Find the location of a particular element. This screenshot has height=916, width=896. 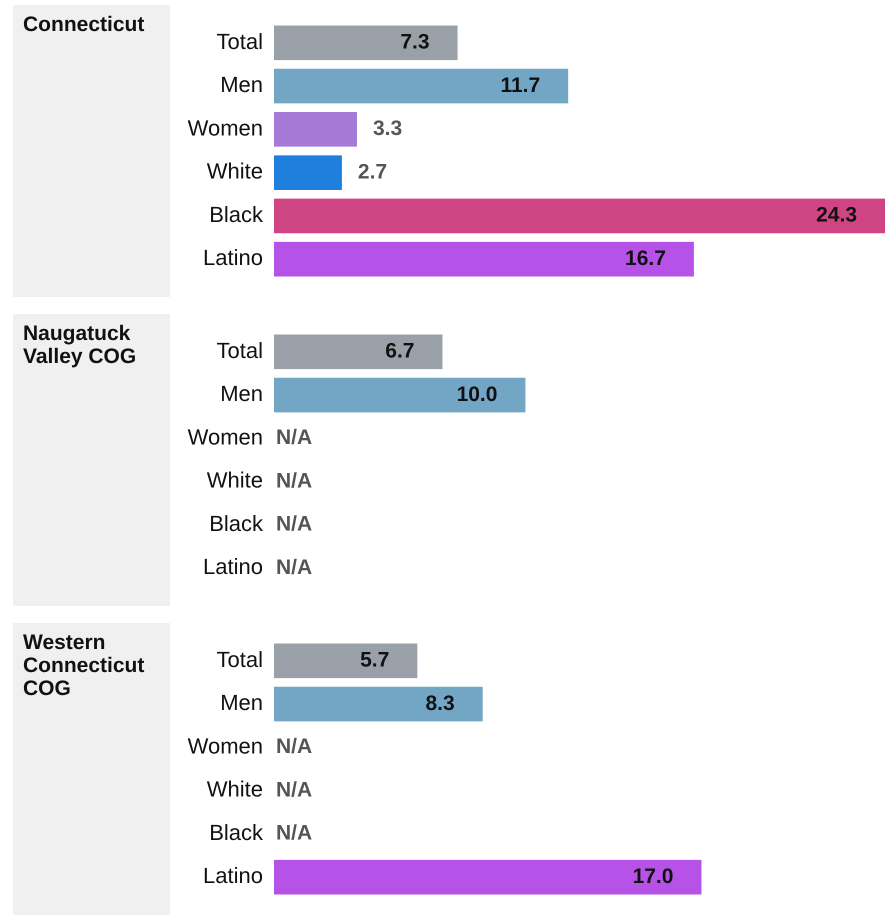

data-label: 3.3 is located at coordinates (387, 128).